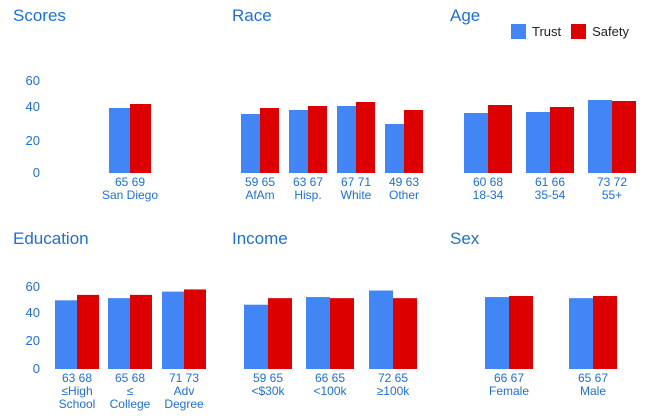  I want to click on category-label: White, so click(356, 195).